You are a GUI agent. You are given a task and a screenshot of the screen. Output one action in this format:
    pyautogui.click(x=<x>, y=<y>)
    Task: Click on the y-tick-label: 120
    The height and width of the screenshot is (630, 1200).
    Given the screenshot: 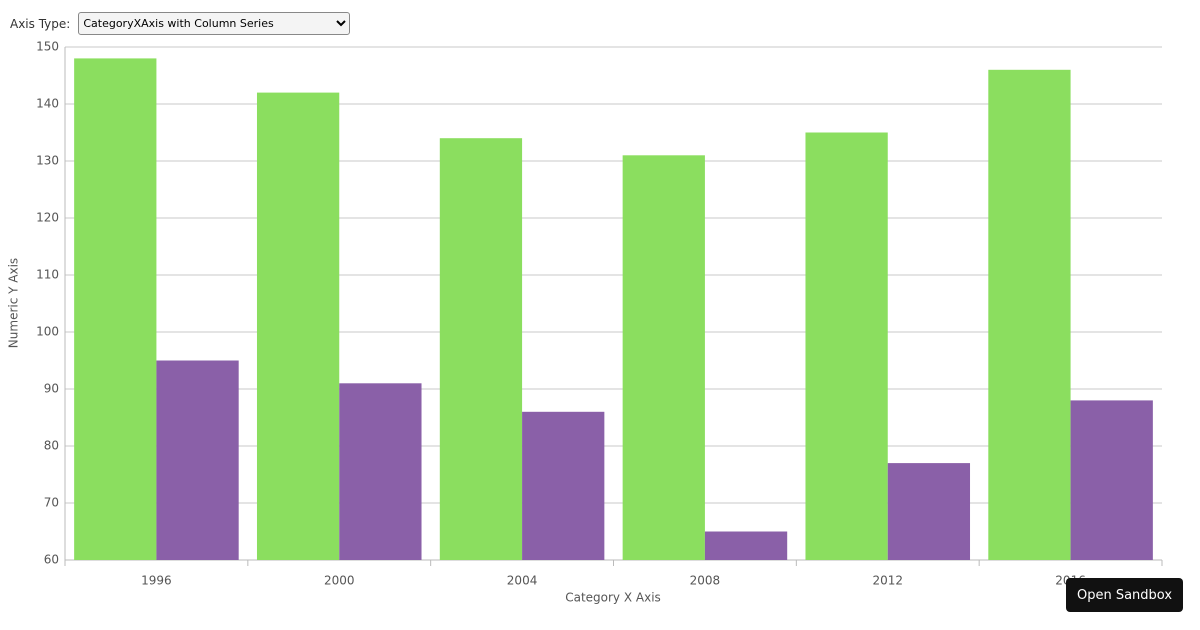 What is the action you would take?
    pyautogui.click(x=47, y=218)
    